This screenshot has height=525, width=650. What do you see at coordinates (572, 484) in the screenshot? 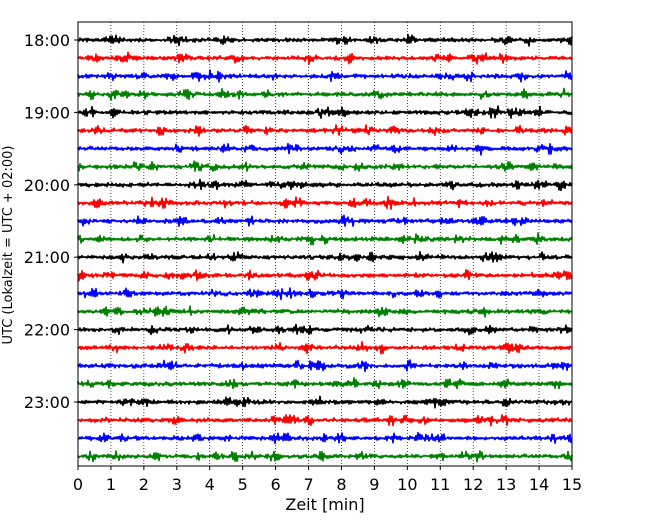
I see `x-tick-label: 15` at bounding box center [572, 484].